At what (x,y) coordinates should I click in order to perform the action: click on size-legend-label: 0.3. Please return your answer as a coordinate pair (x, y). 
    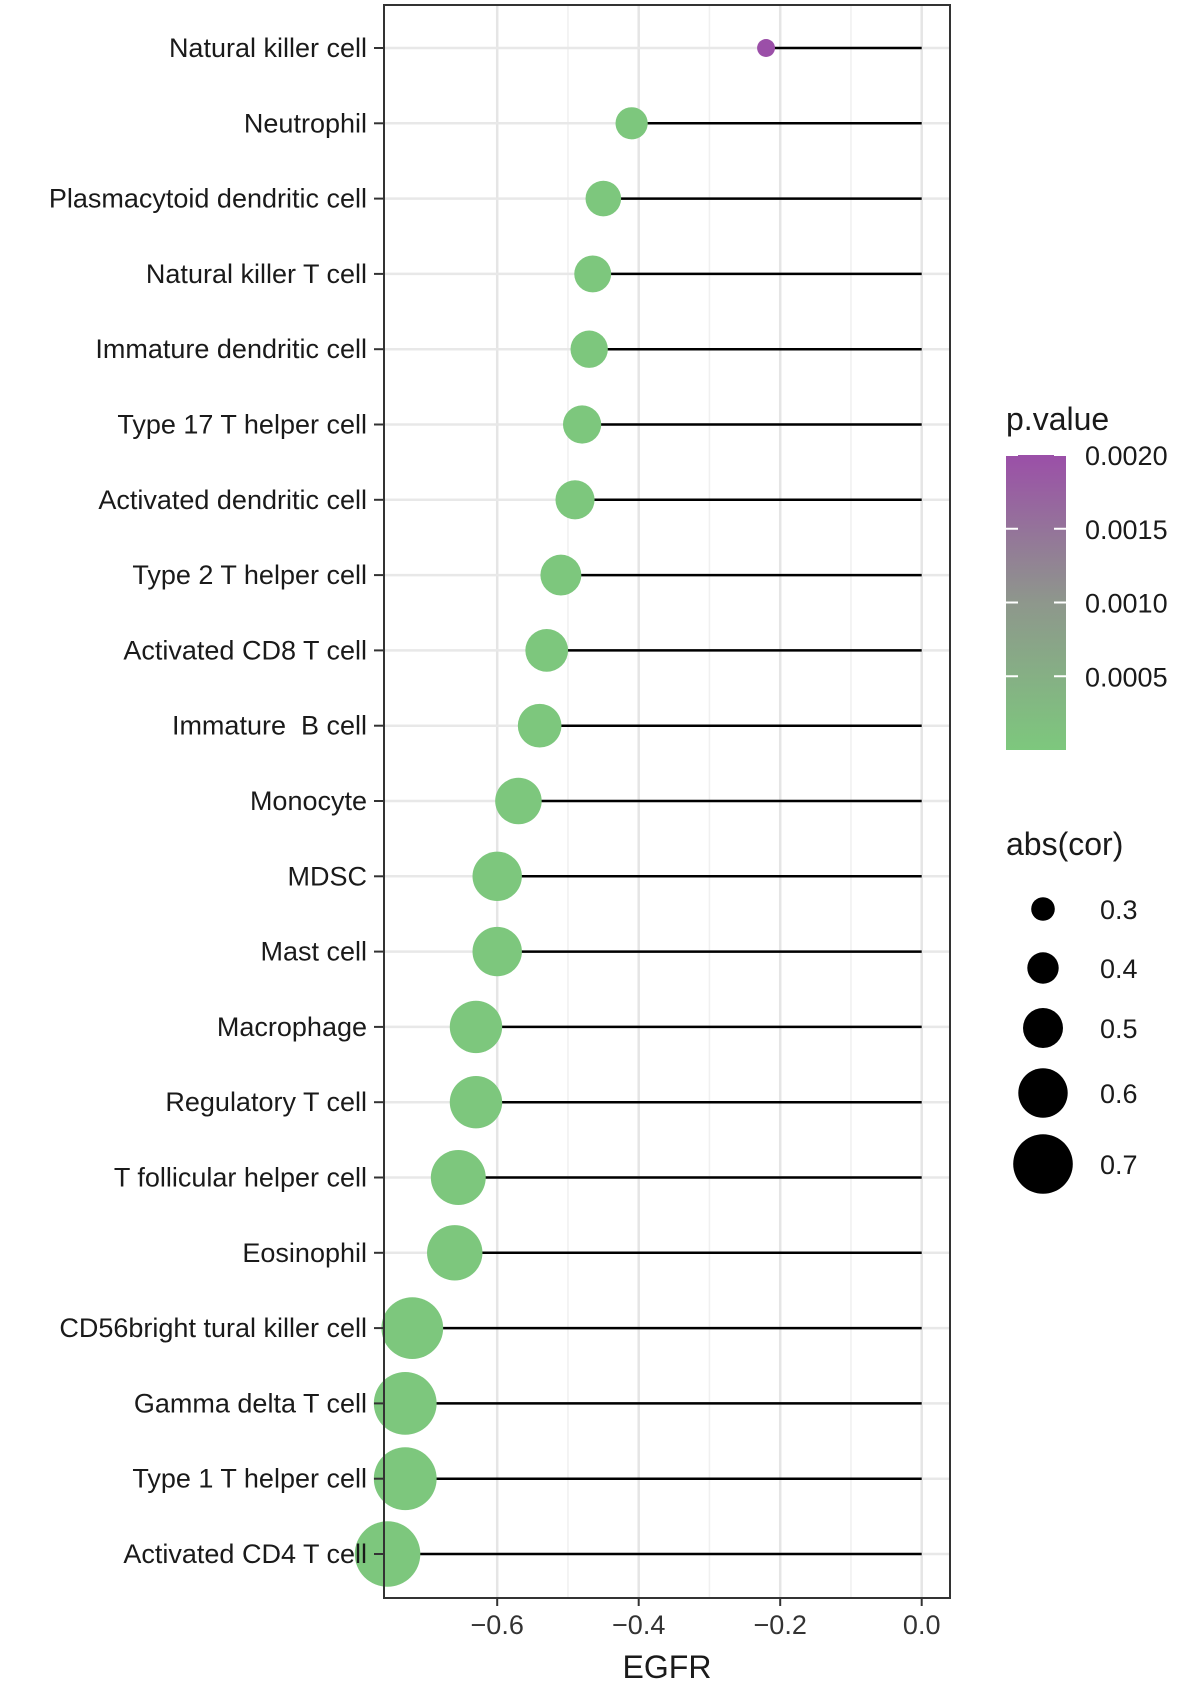
    Looking at the image, I should click on (1119, 910).